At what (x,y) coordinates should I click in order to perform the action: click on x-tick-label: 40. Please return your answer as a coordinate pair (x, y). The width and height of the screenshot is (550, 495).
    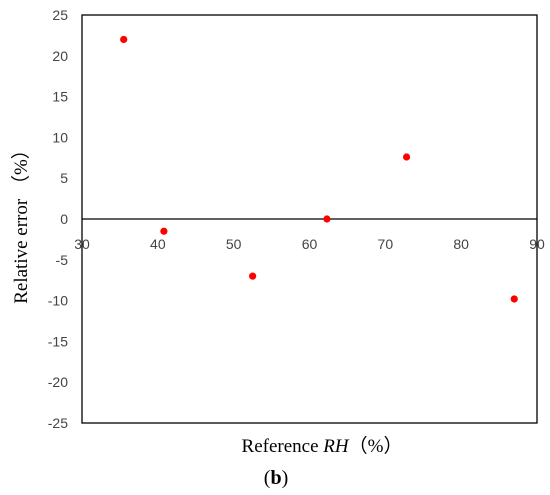
    Looking at the image, I should click on (158, 244).